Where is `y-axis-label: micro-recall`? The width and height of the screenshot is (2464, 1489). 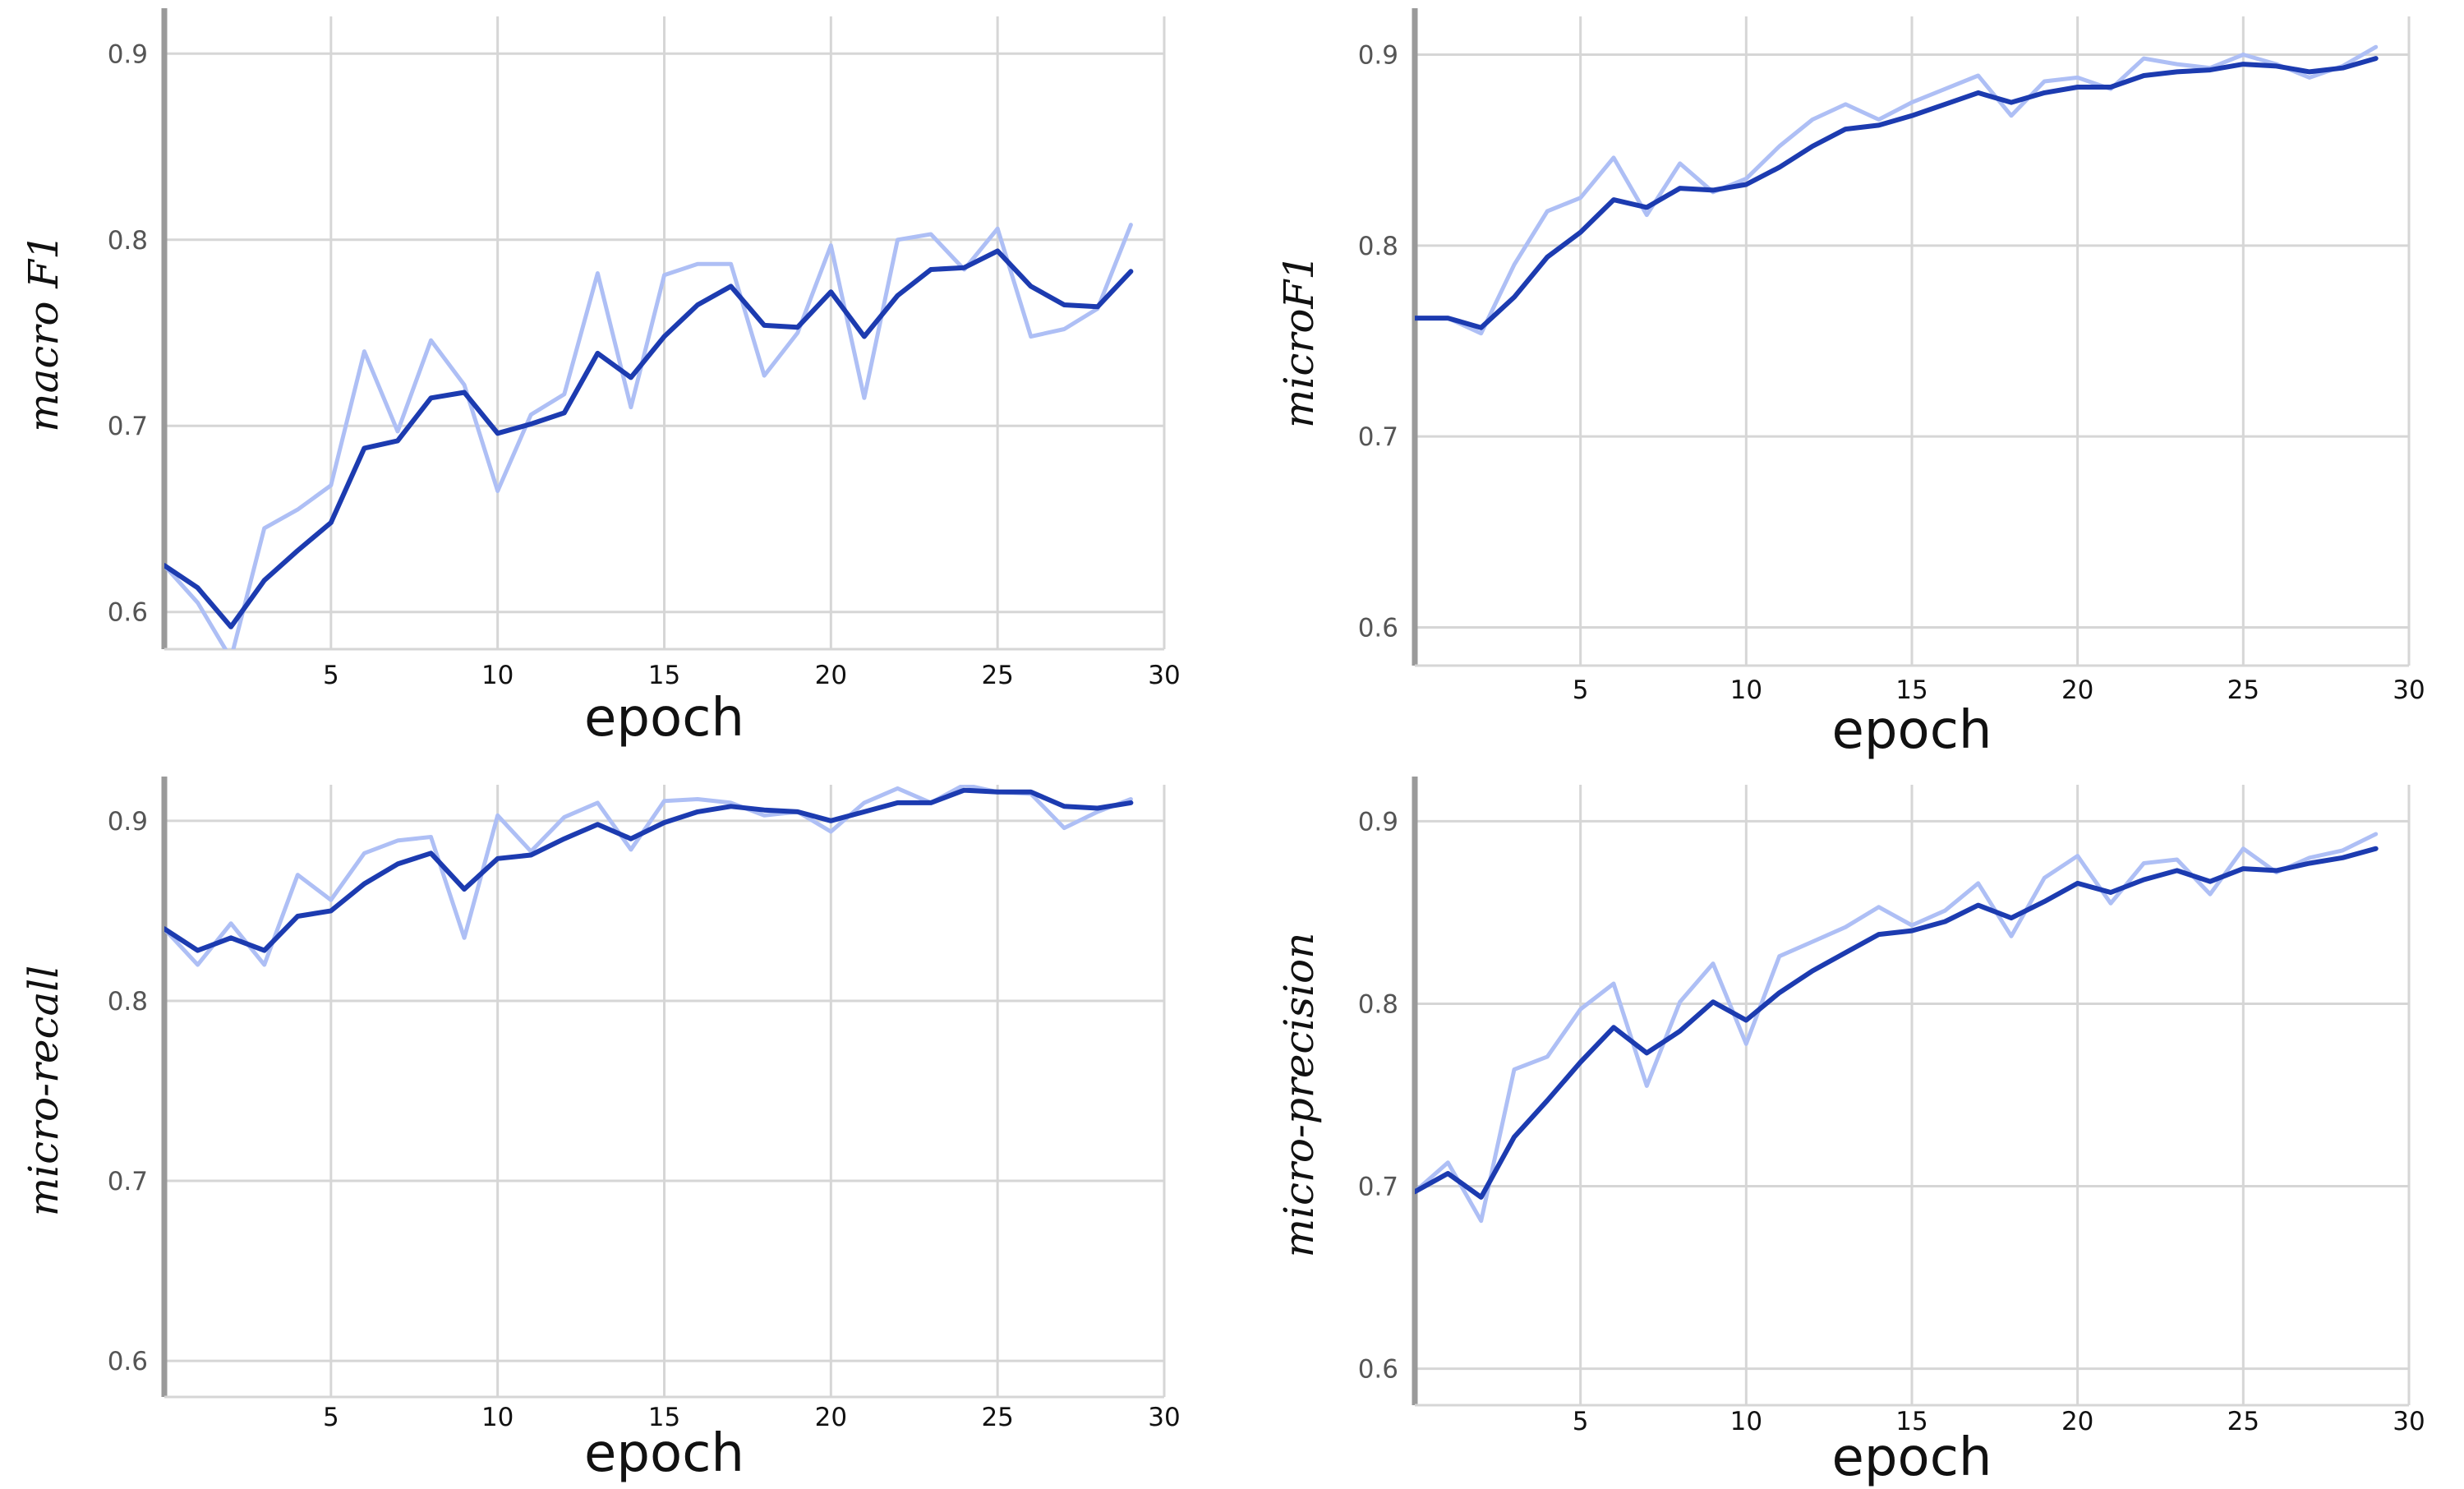 y-axis-label: micro-recall is located at coordinates (43, 1091).